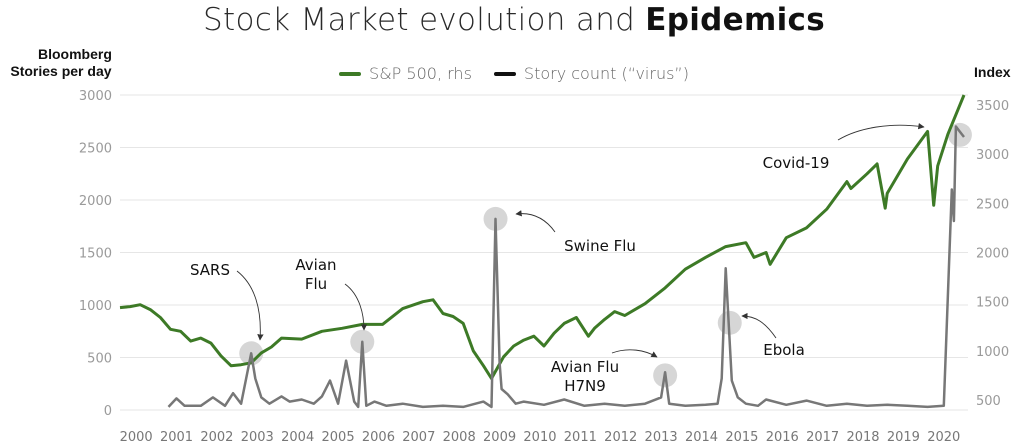 The image size is (1028, 448). I want to click on legend-item-story-count: Story count (“virus”), so click(591, 73).